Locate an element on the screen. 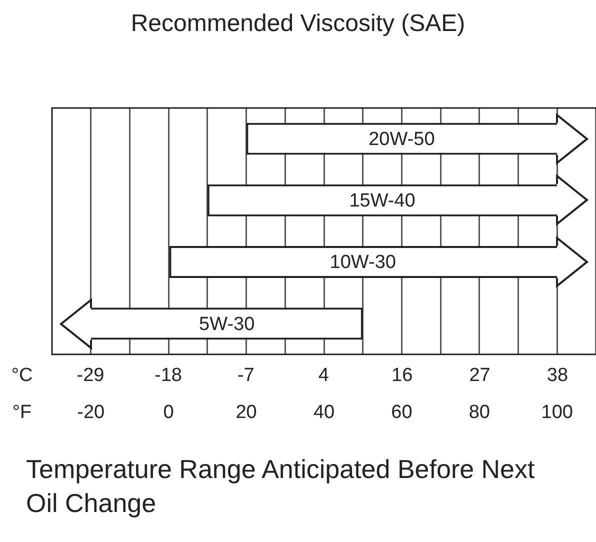 The height and width of the screenshot is (542, 596). y-tick-label: 15W-40 is located at coordinates (382, 201).